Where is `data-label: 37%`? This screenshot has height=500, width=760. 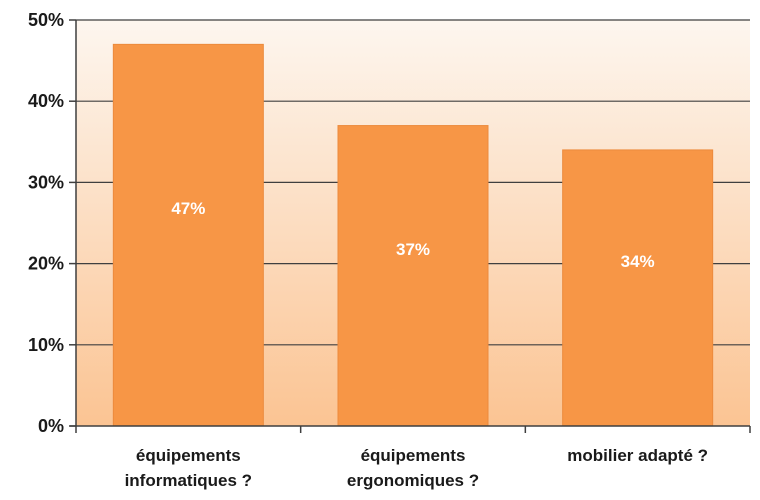 data-label: 37% is located at coordinates (413, 249).